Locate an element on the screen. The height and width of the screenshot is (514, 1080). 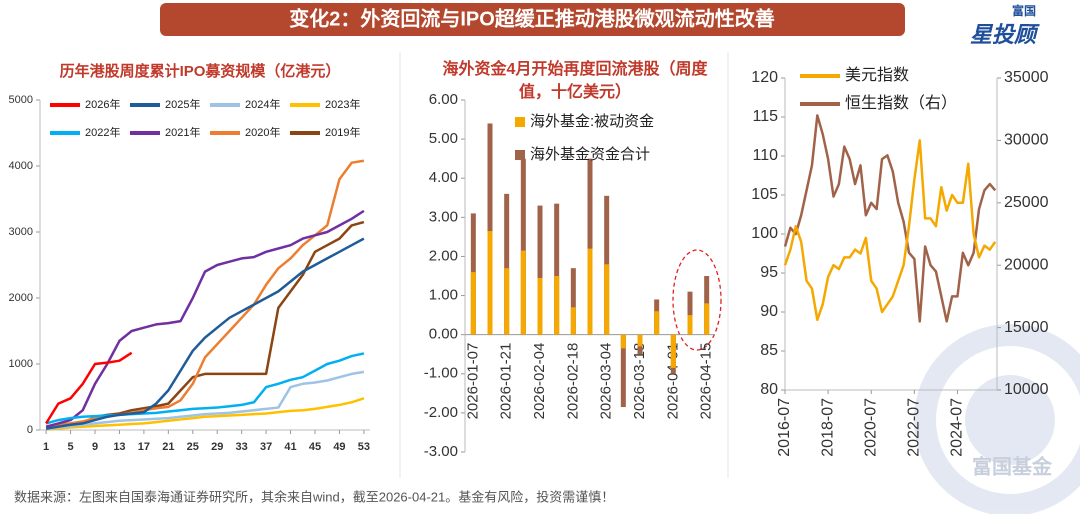
y-tick-label: -2.00 is located at coordinates (441, 412).